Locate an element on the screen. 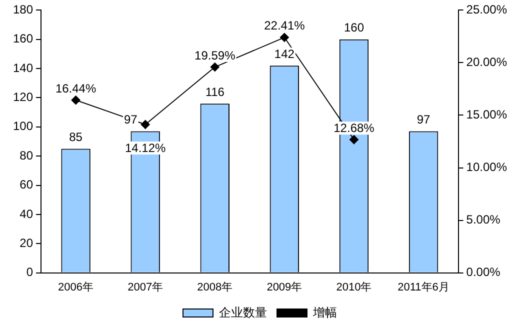  x-tick-label: 2011年6月 is located at coordinates (424, 287).